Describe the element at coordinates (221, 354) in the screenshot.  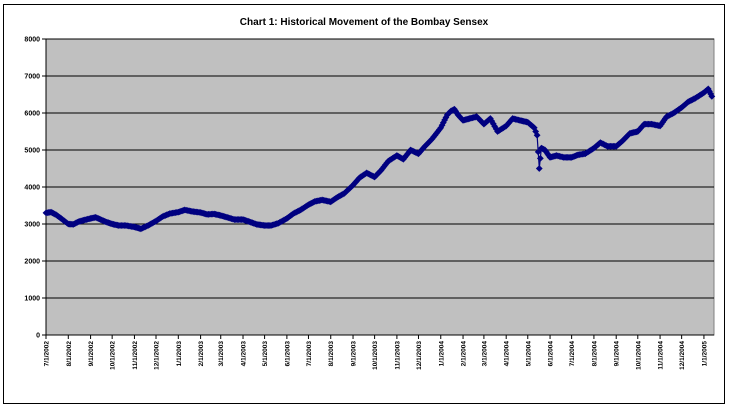
I see `x-tick-label: 3/1/2003` at that location.